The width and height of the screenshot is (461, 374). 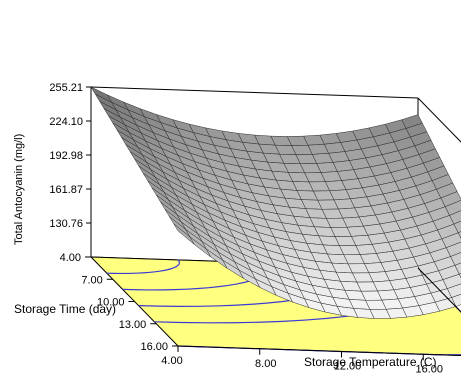 I want to click on z-tick-label: 130.76, so click(x=66, y=224).